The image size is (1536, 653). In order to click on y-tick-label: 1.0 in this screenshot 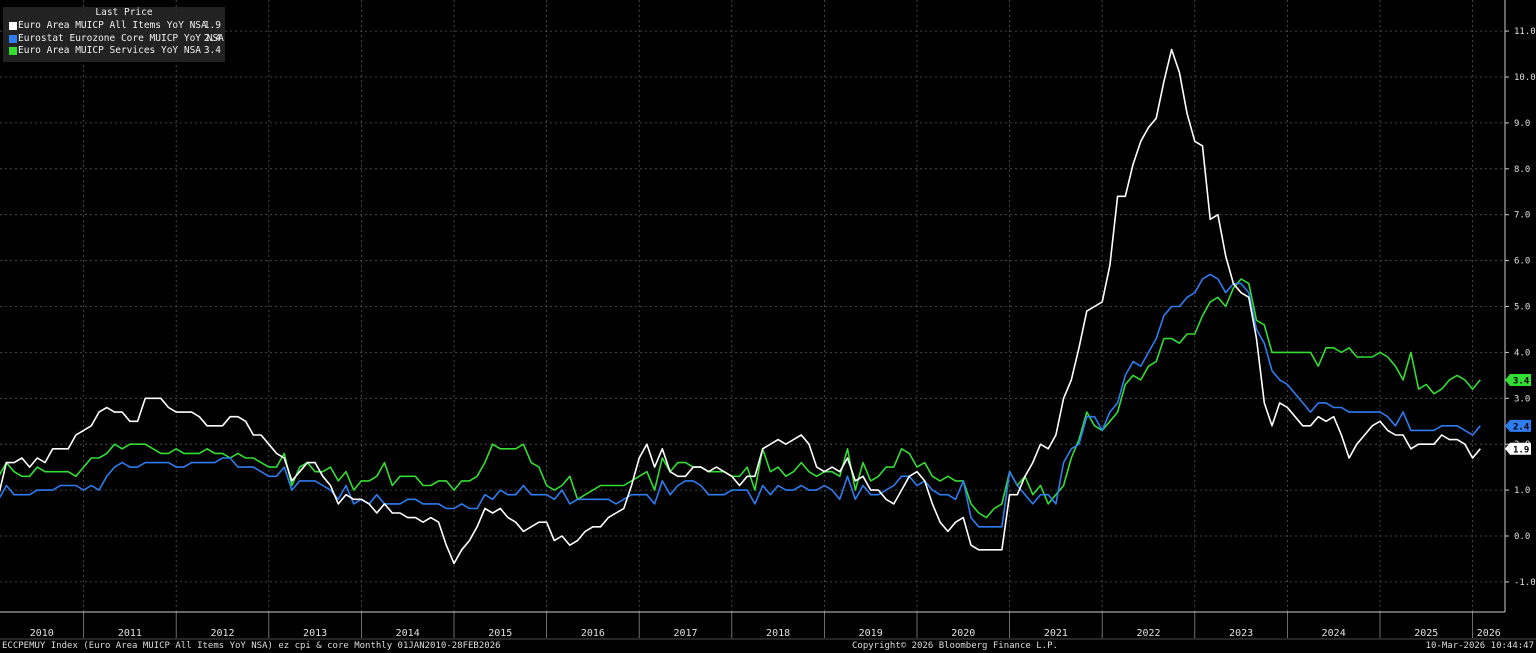, I will do `click(1522, 491)`.